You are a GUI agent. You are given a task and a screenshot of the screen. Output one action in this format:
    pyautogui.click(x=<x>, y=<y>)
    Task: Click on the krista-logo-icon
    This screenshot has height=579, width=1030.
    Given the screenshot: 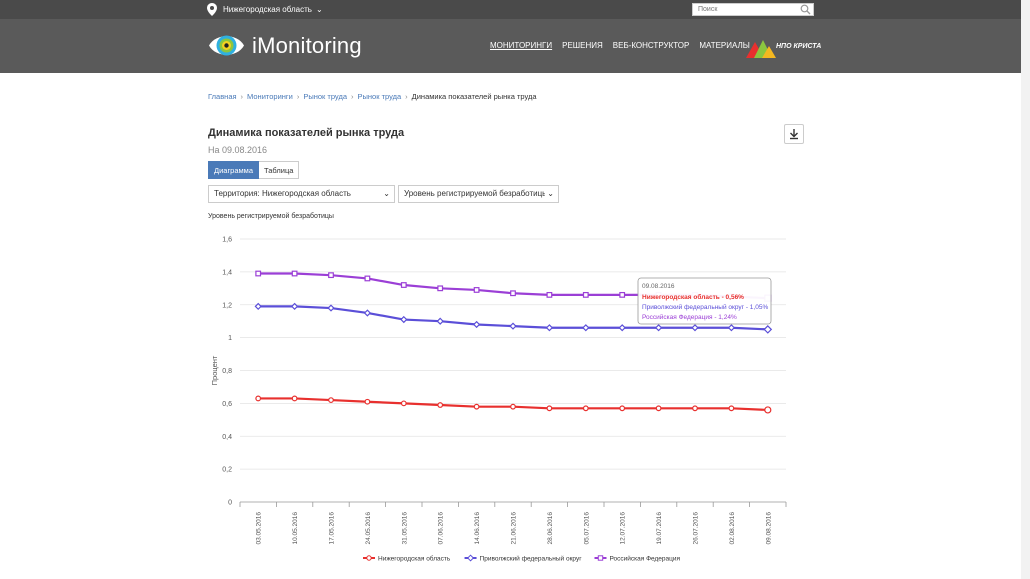 What is the action you would take?
    pyautogui.click(x=761, y=47)
    